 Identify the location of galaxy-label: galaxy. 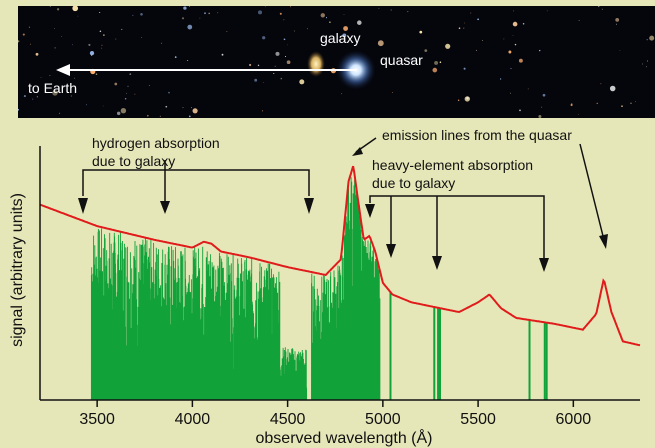
(340, 38).